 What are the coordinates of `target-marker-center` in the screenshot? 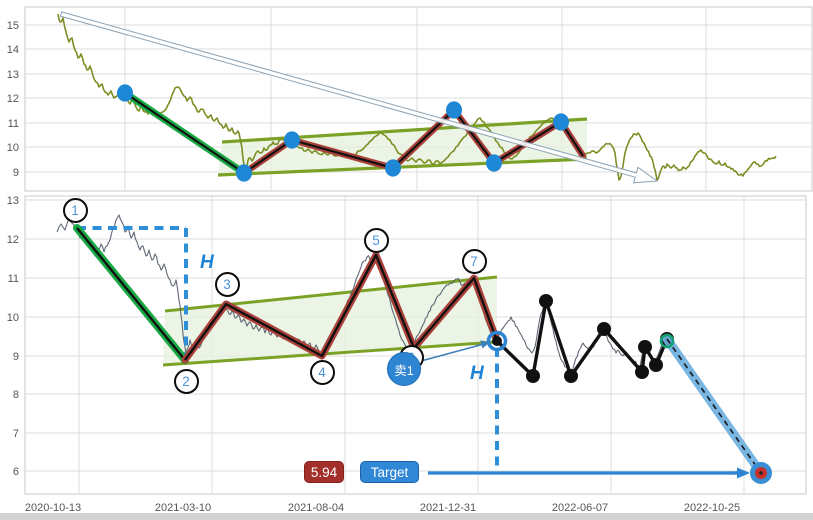 It's located at (761, 473).